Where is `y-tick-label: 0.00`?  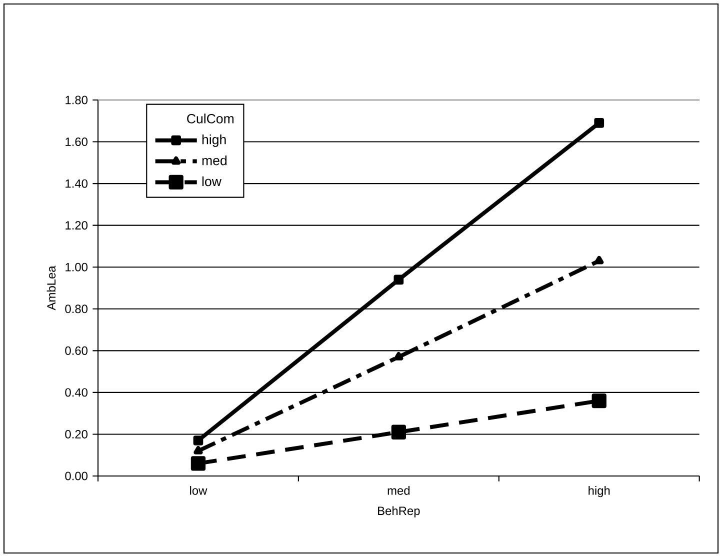
y-tick-label: 0.00 is located at coordinates (76, 476).